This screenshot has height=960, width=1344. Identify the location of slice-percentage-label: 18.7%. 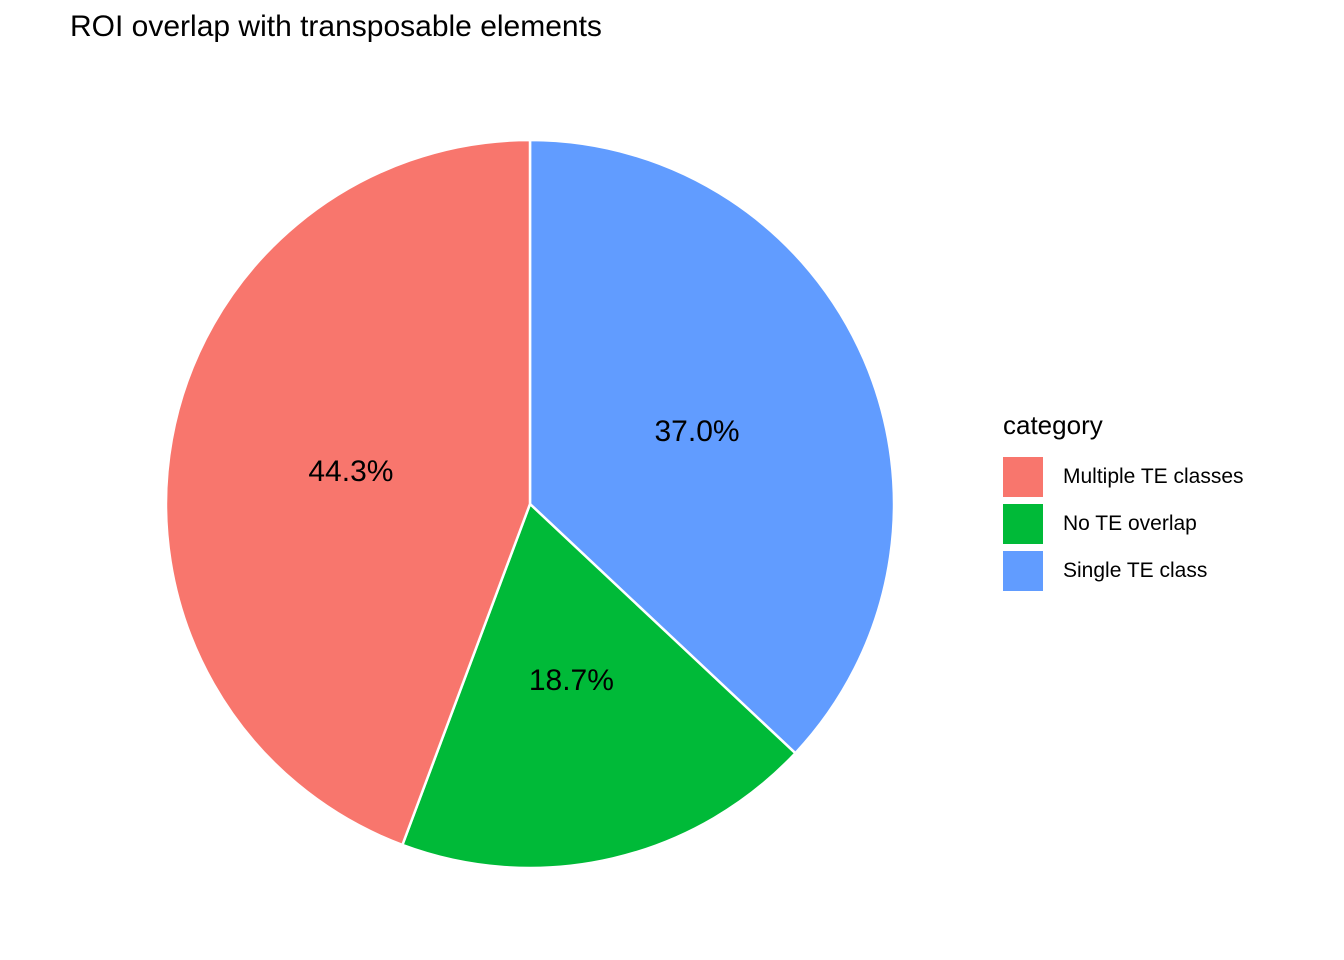
(571, 681).